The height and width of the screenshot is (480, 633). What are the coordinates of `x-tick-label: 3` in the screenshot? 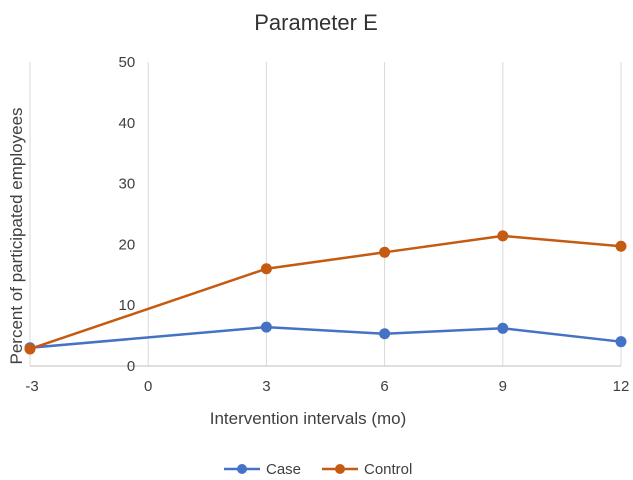 It's located at (266, 386).